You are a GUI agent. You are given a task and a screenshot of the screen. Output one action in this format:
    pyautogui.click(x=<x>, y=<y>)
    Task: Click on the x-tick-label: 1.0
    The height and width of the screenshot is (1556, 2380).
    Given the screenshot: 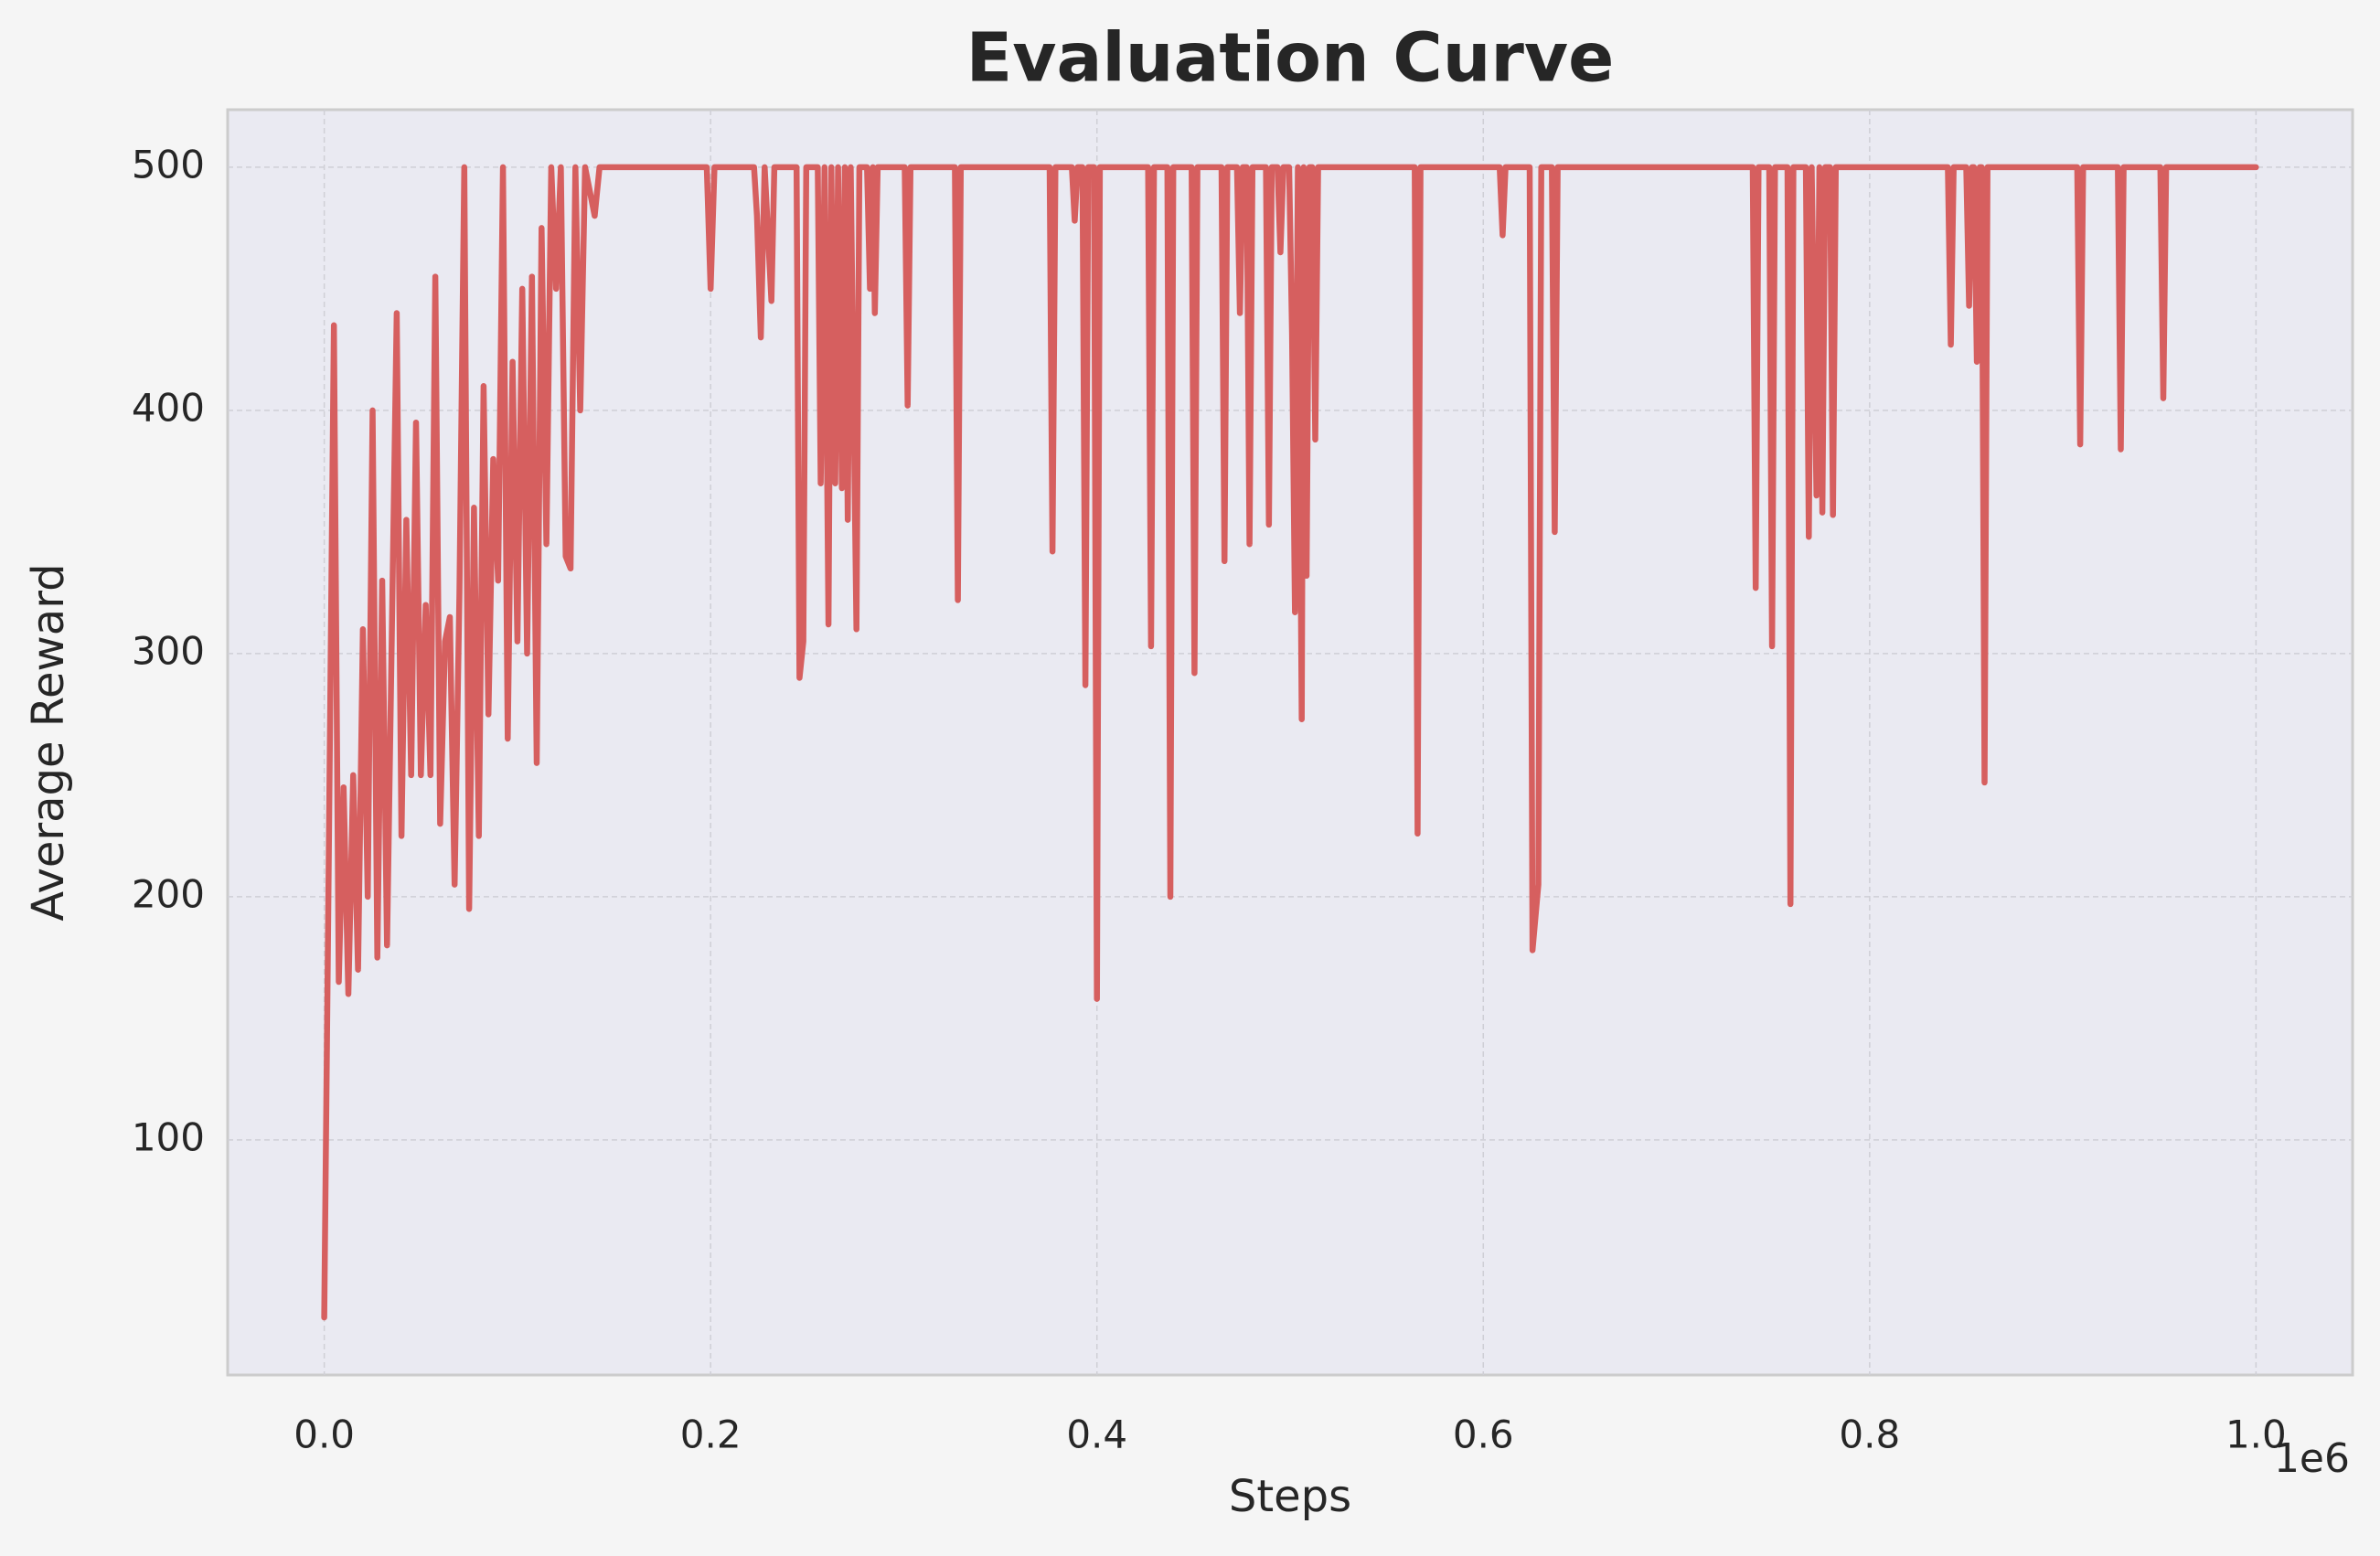 What is the action you would take?
    pyautogui.click(x=2256, y=1434)
    